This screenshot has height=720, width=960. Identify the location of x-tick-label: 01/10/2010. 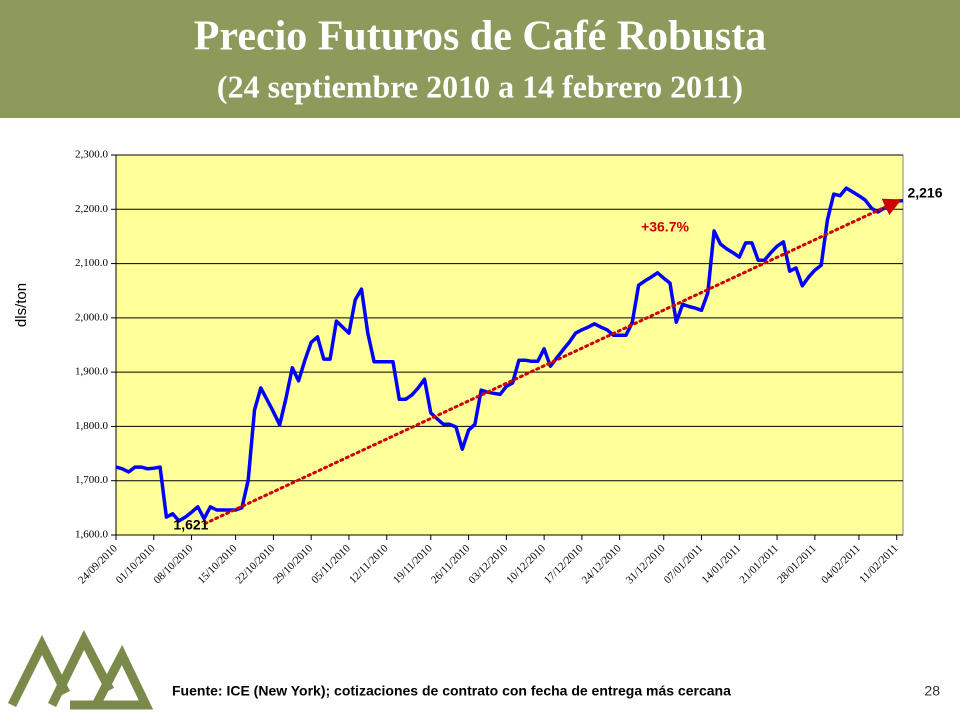
(136, 564).